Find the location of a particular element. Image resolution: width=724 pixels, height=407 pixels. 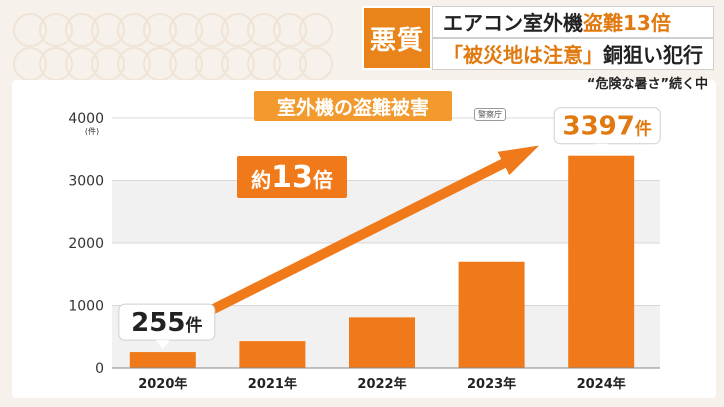

x-tick-label: 2024年 is located at coordinates (601, 384).